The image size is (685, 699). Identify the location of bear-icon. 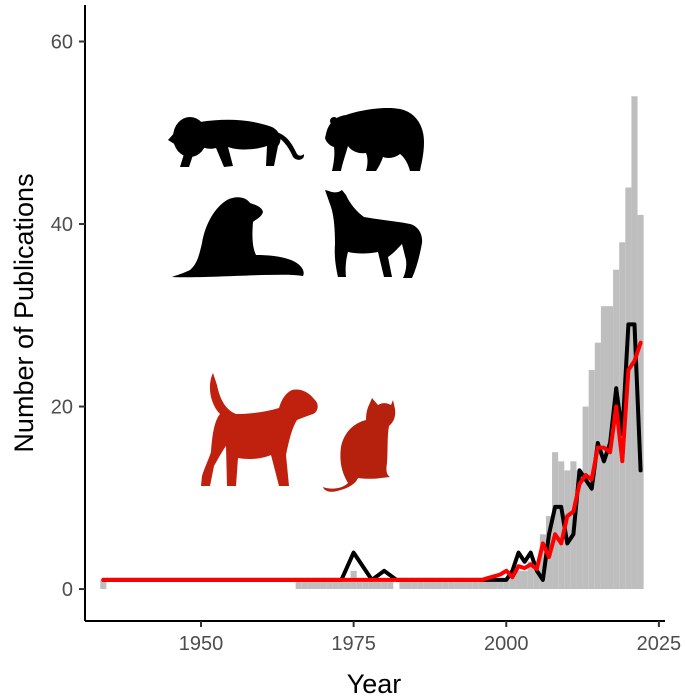
(374, 139).